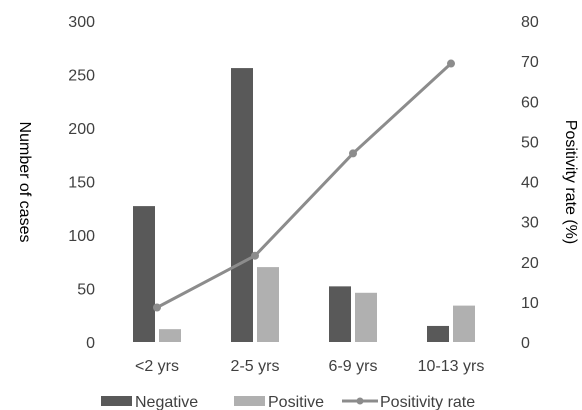 The image size is (582, 410). I want to click on x-tick-label: 6-9 yrs, so click(353, 366).